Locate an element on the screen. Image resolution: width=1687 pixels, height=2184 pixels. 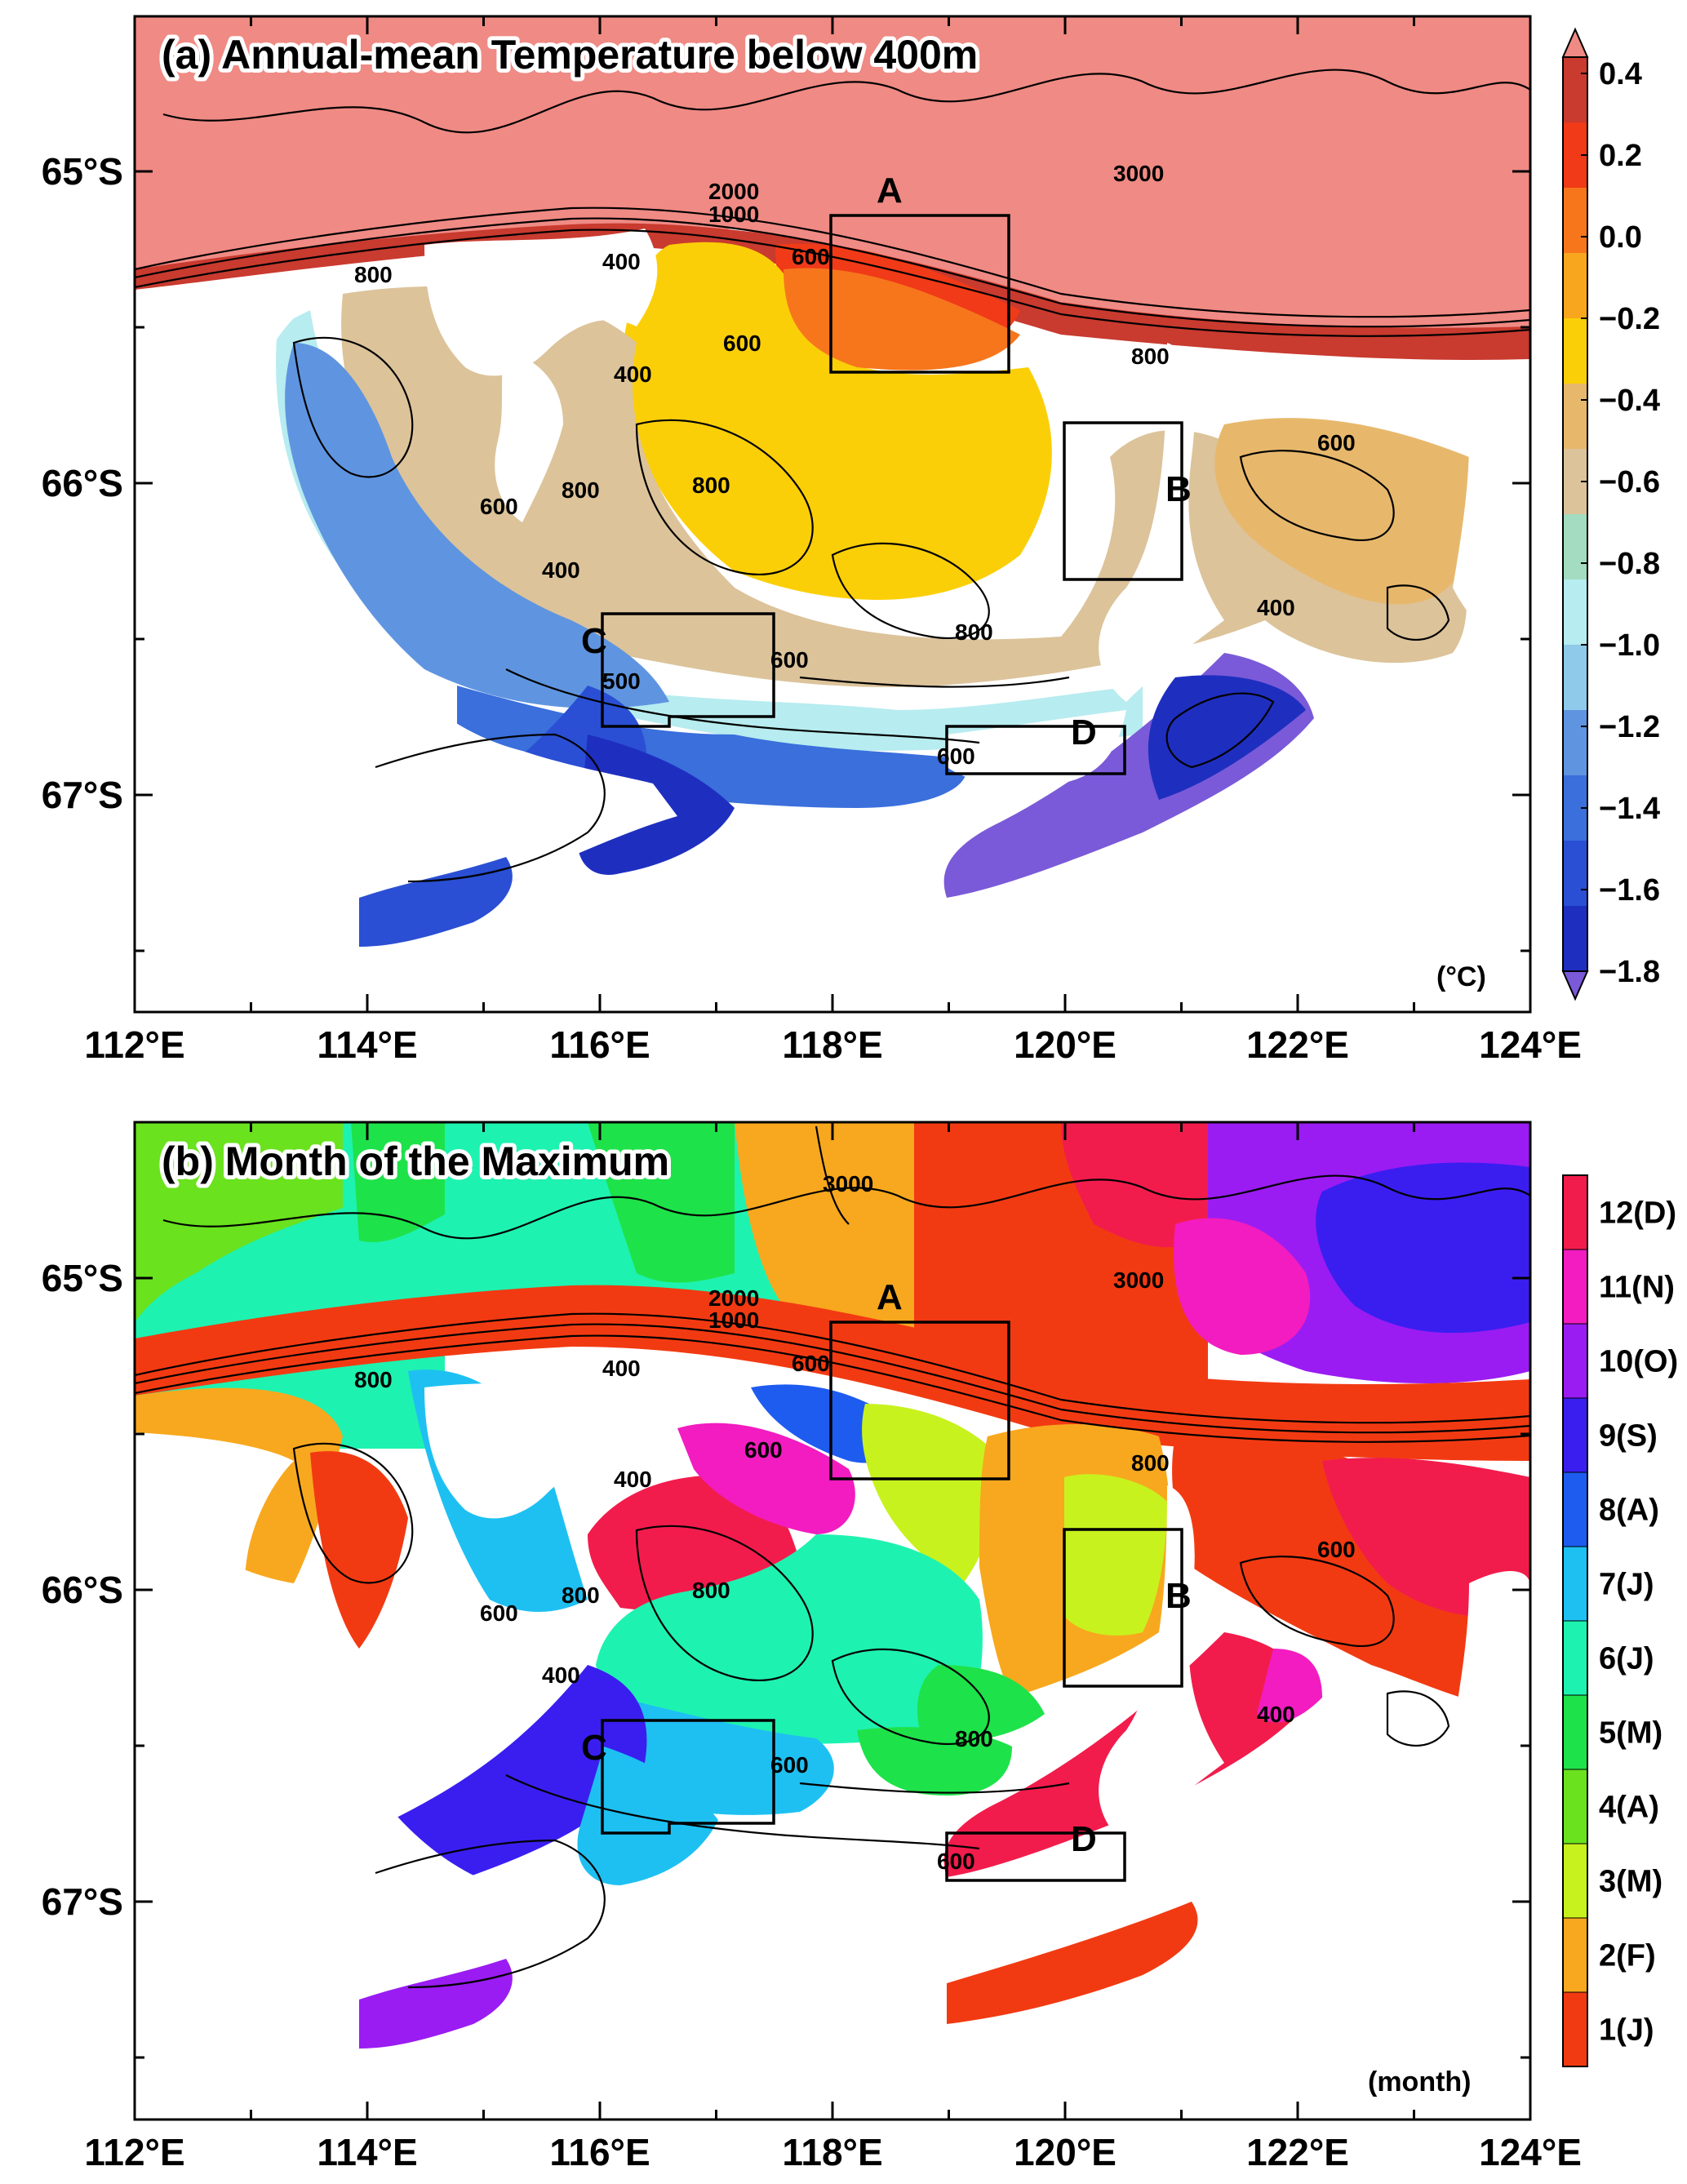
colorbar-label: 10(O) is located at coordinates (1638, 1362).